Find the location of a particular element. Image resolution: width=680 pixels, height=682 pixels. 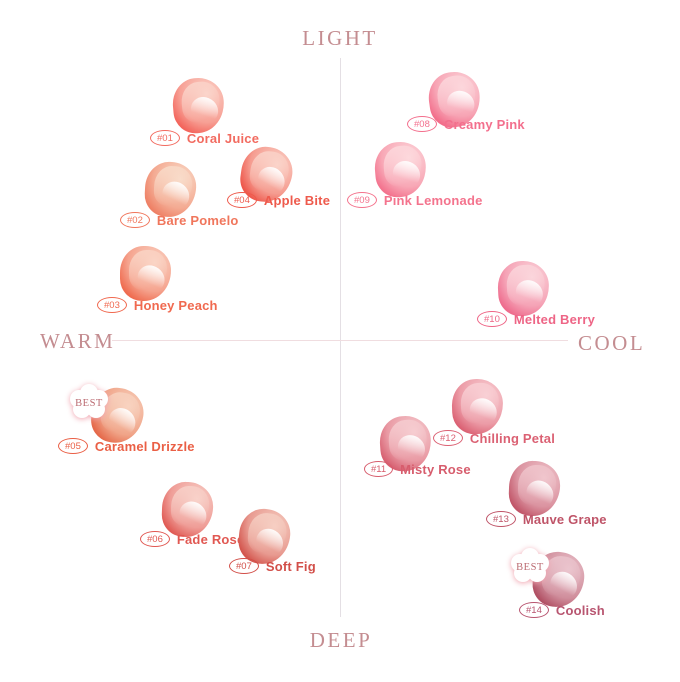

shade-number-badge: #06 is located at coordinates (155, 539).